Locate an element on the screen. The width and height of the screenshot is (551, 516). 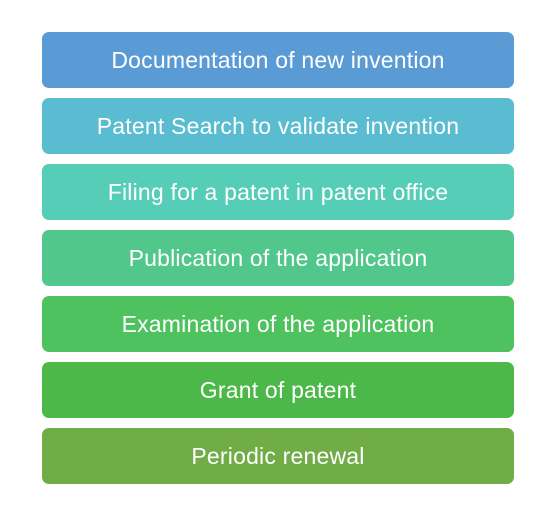
step-grant: Grant of patent is located at coordinates (278, 390).